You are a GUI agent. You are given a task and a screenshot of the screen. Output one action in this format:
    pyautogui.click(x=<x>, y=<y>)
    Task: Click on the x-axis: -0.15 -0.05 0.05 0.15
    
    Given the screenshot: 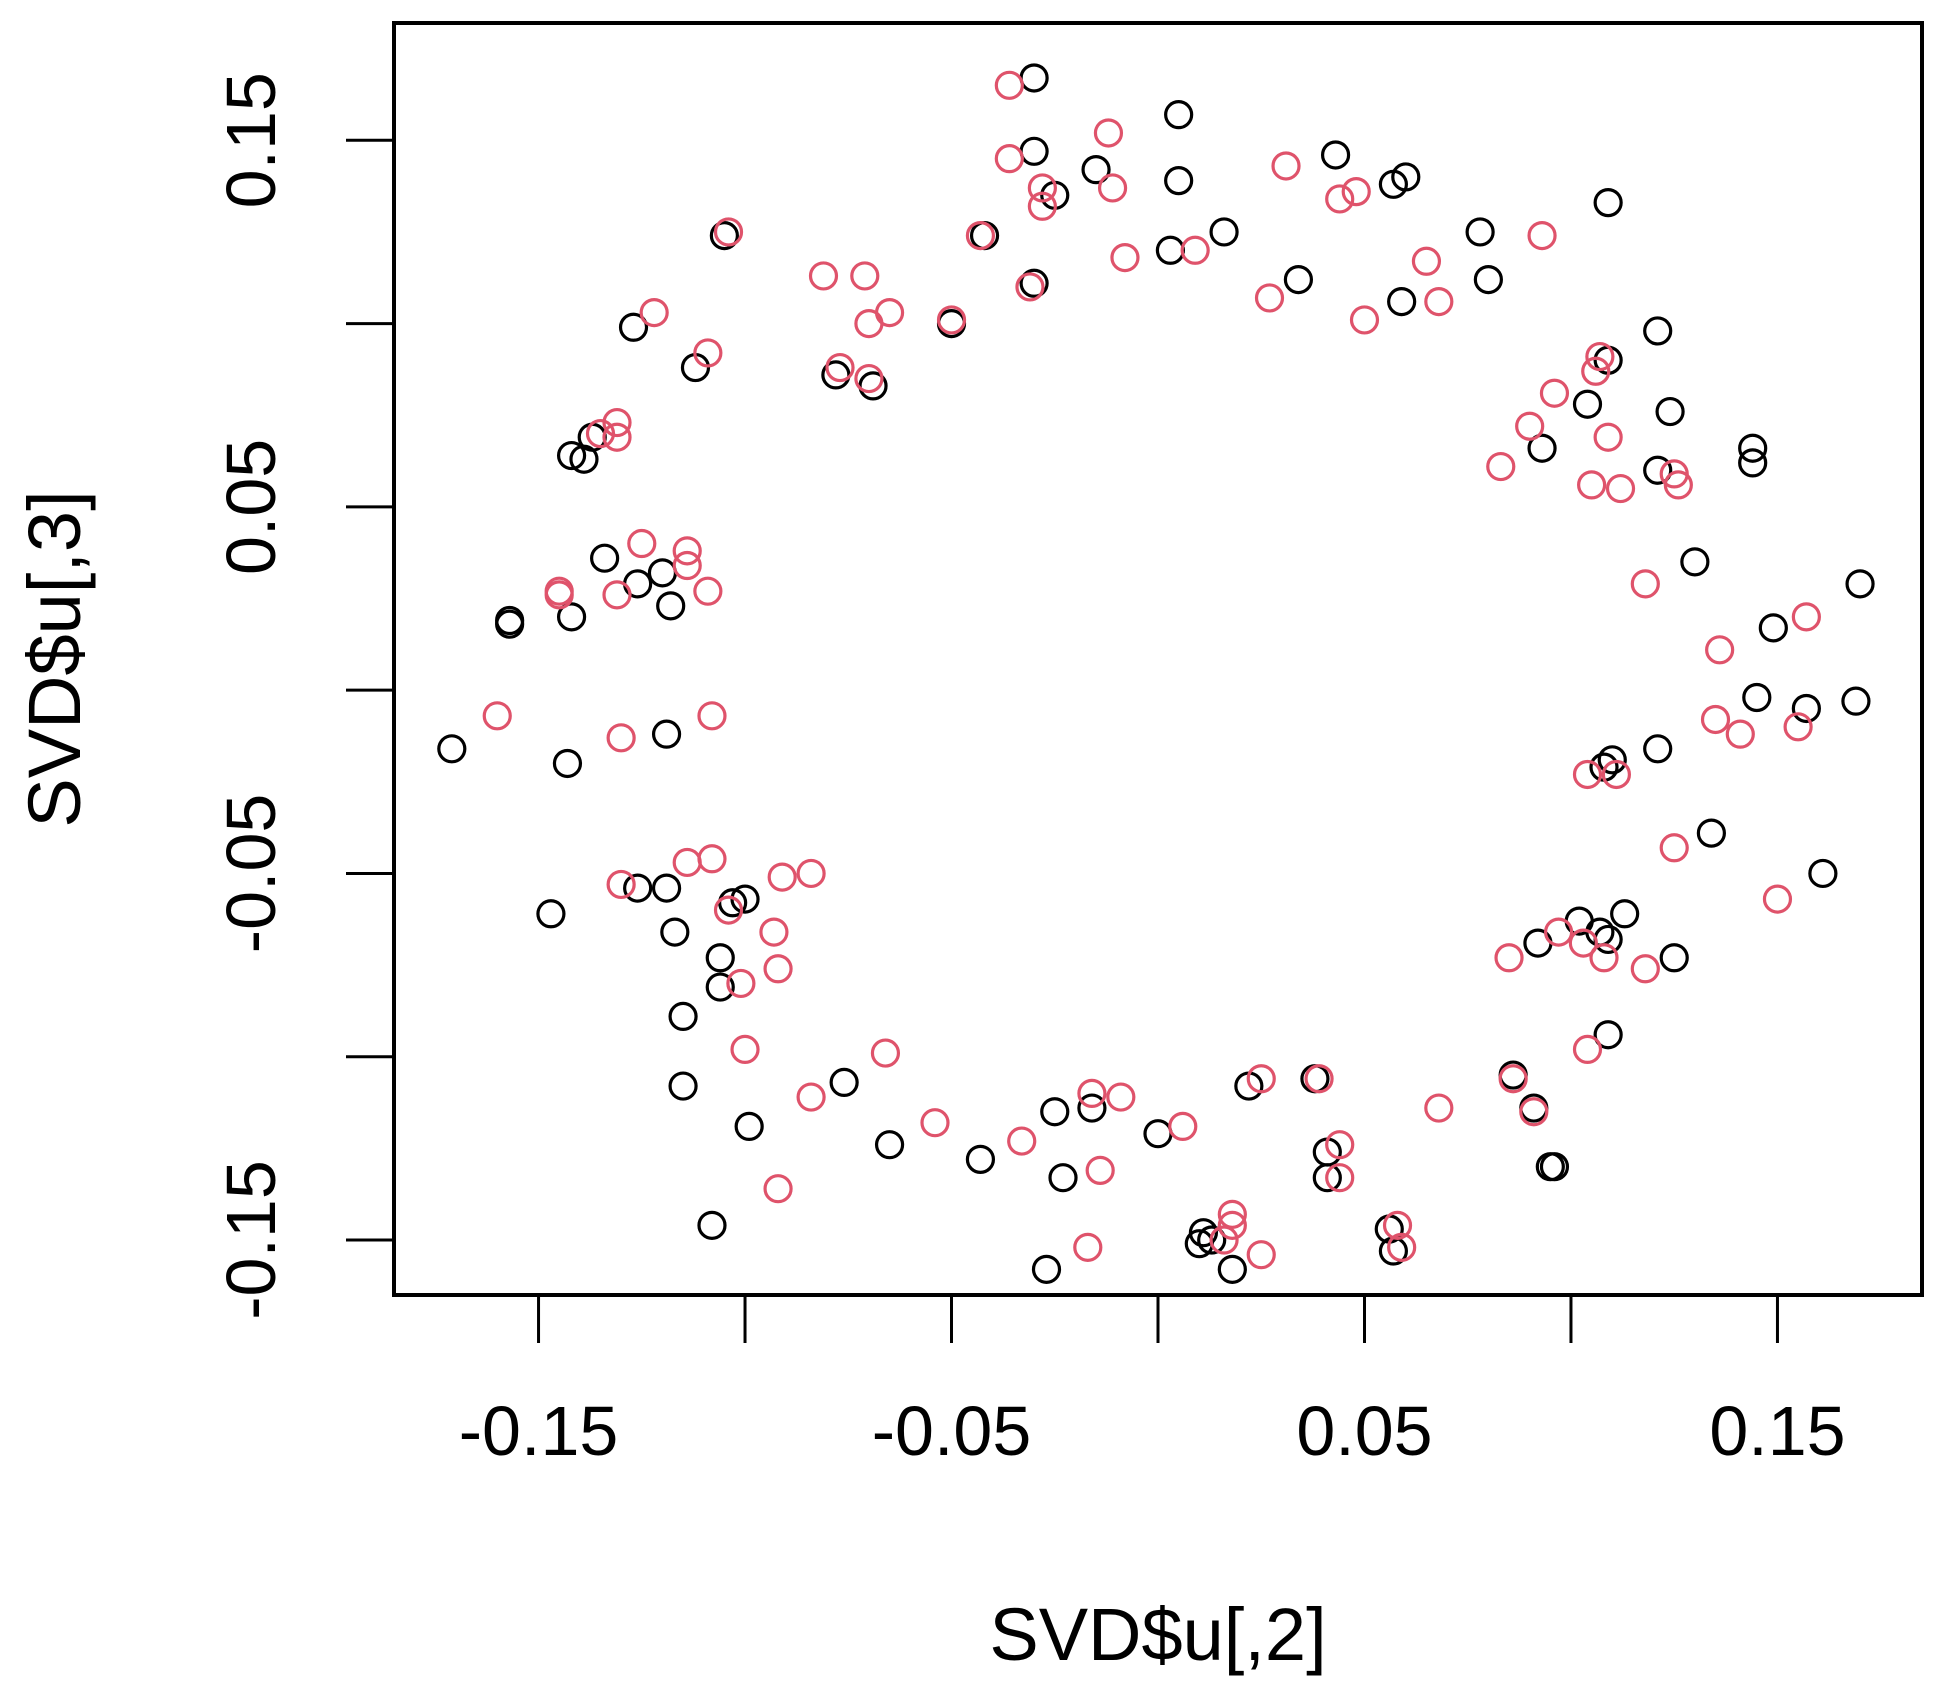 What is the action you would take?
    pyautogui.click(x=1152, y=1381)
    